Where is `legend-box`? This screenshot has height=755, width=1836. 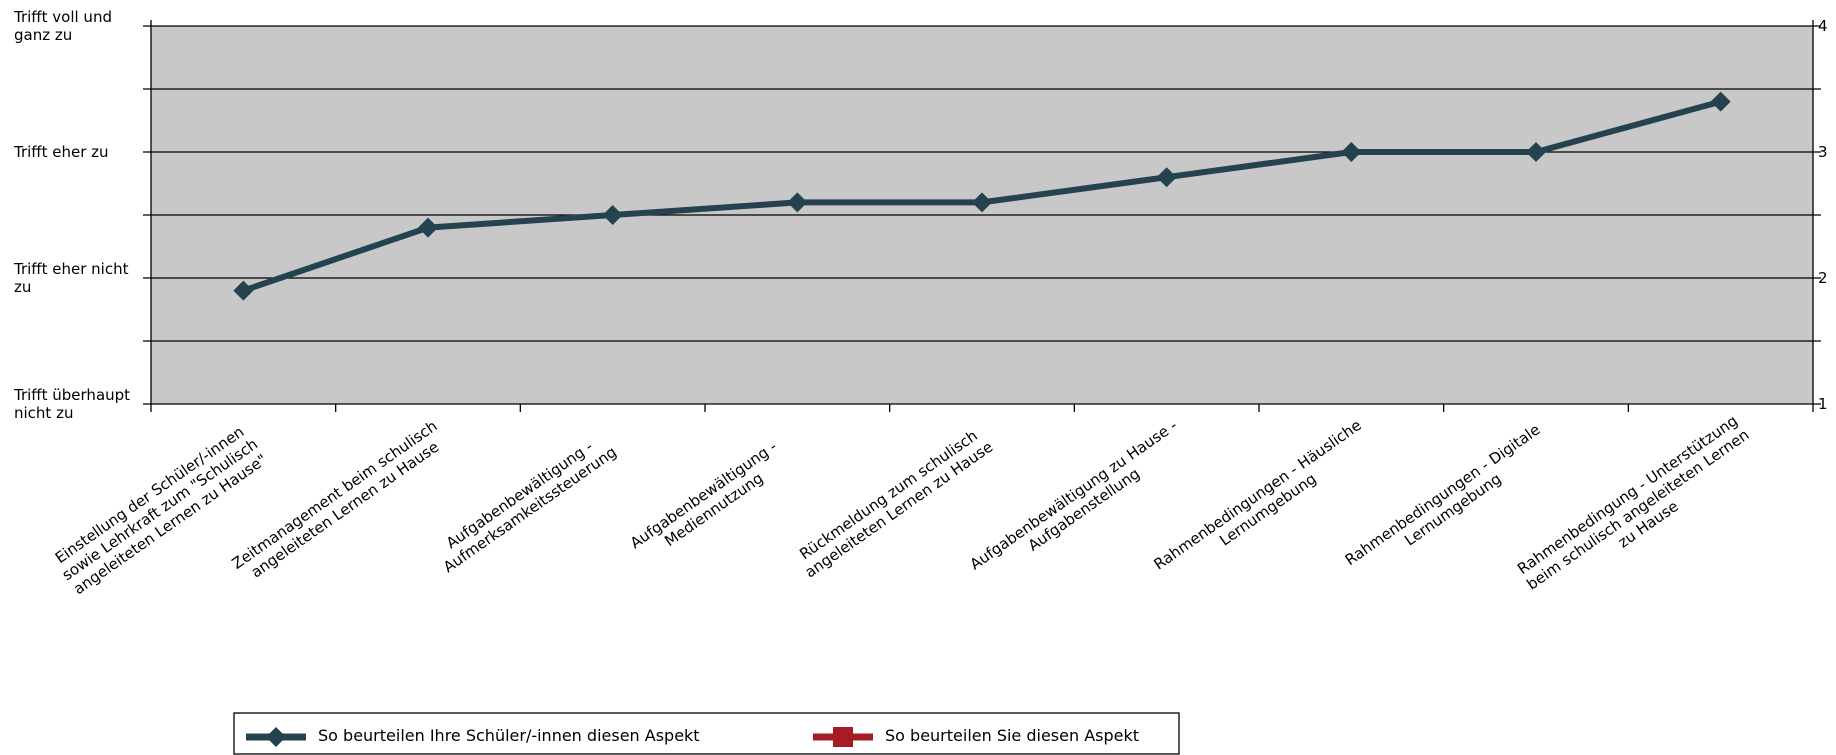
legend-box is located at coordinates (706, 733).